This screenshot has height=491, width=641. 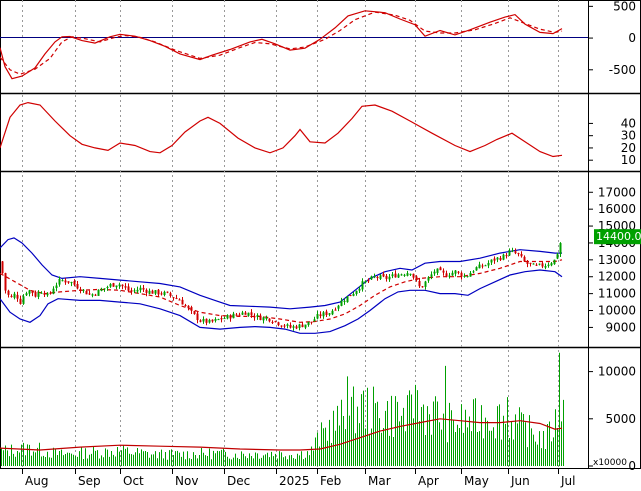 What do you see at coordinates (617, 294) in the screenshot?
I see `y-tick-label: 11000` at bounding box center [617, 294].